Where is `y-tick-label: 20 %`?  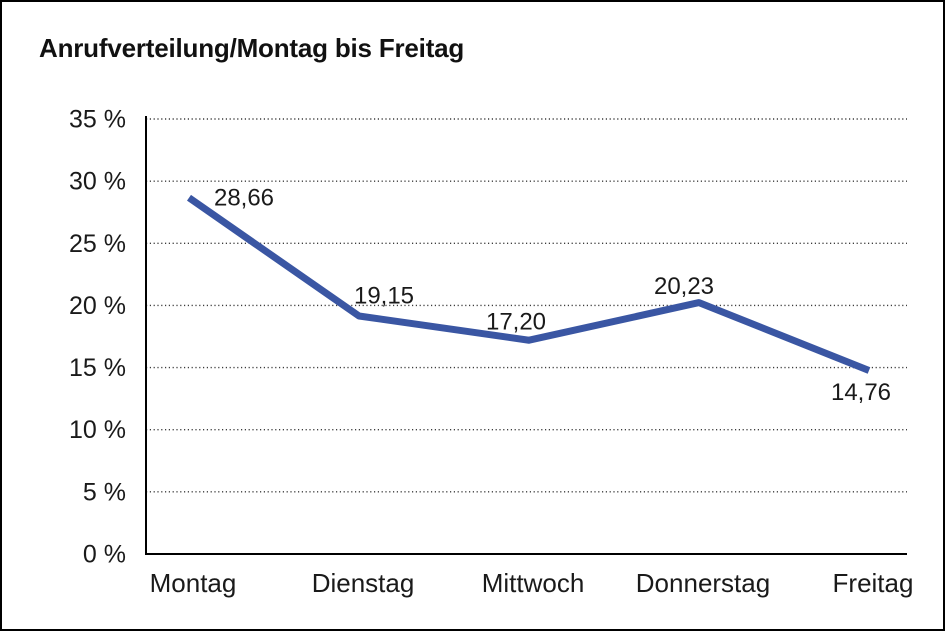
y-tick-label: 20 % is located at coordinates (97, 306).